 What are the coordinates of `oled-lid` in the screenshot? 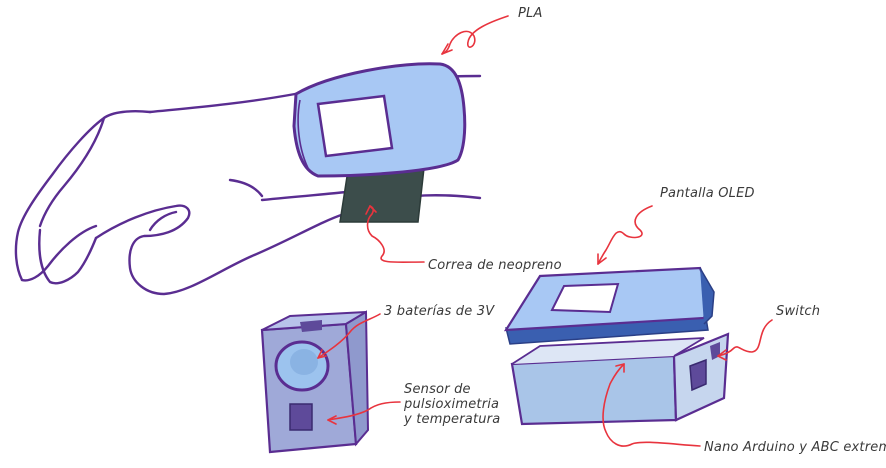 It's located at (609, 305).